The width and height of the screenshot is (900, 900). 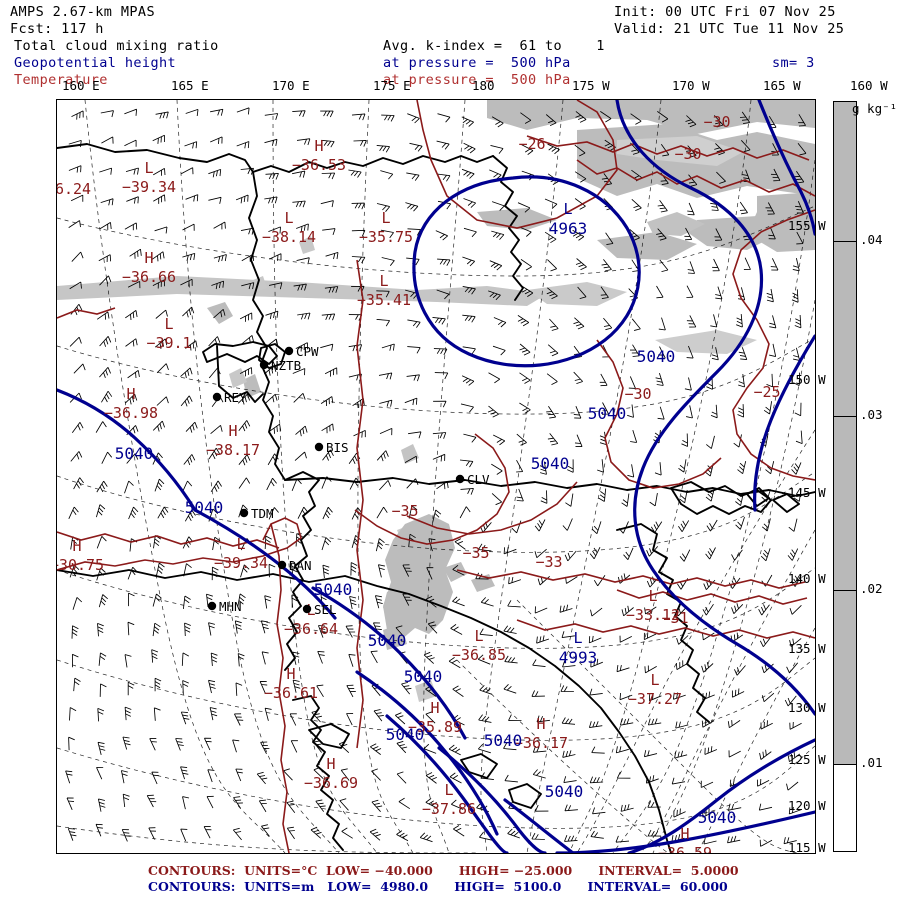 What do you see at coordinates (578, 657) in the screenshot?
I see `height-extremum-value: 4993` at bounding box center [578, 657].